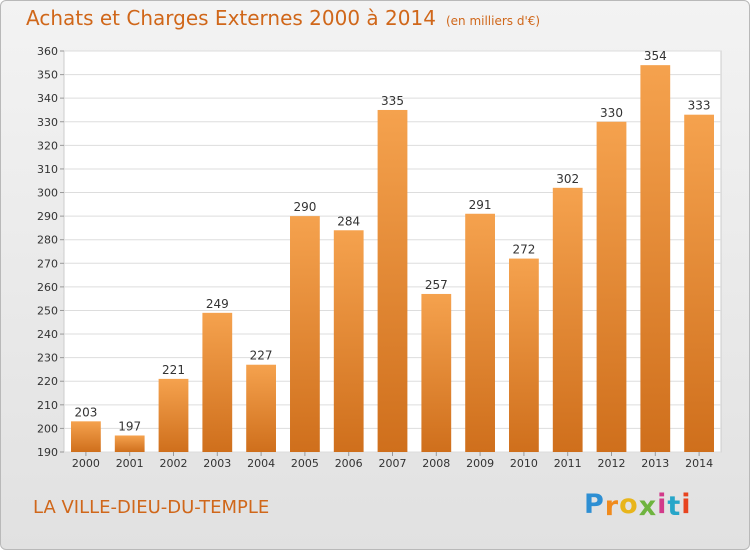 Image resolution: width=750 pixels, height=550 pixels. What do you see at coordinates (674, 506) in the screenshot?
I see `logo-letter: t` at bounding box center [674, 506].